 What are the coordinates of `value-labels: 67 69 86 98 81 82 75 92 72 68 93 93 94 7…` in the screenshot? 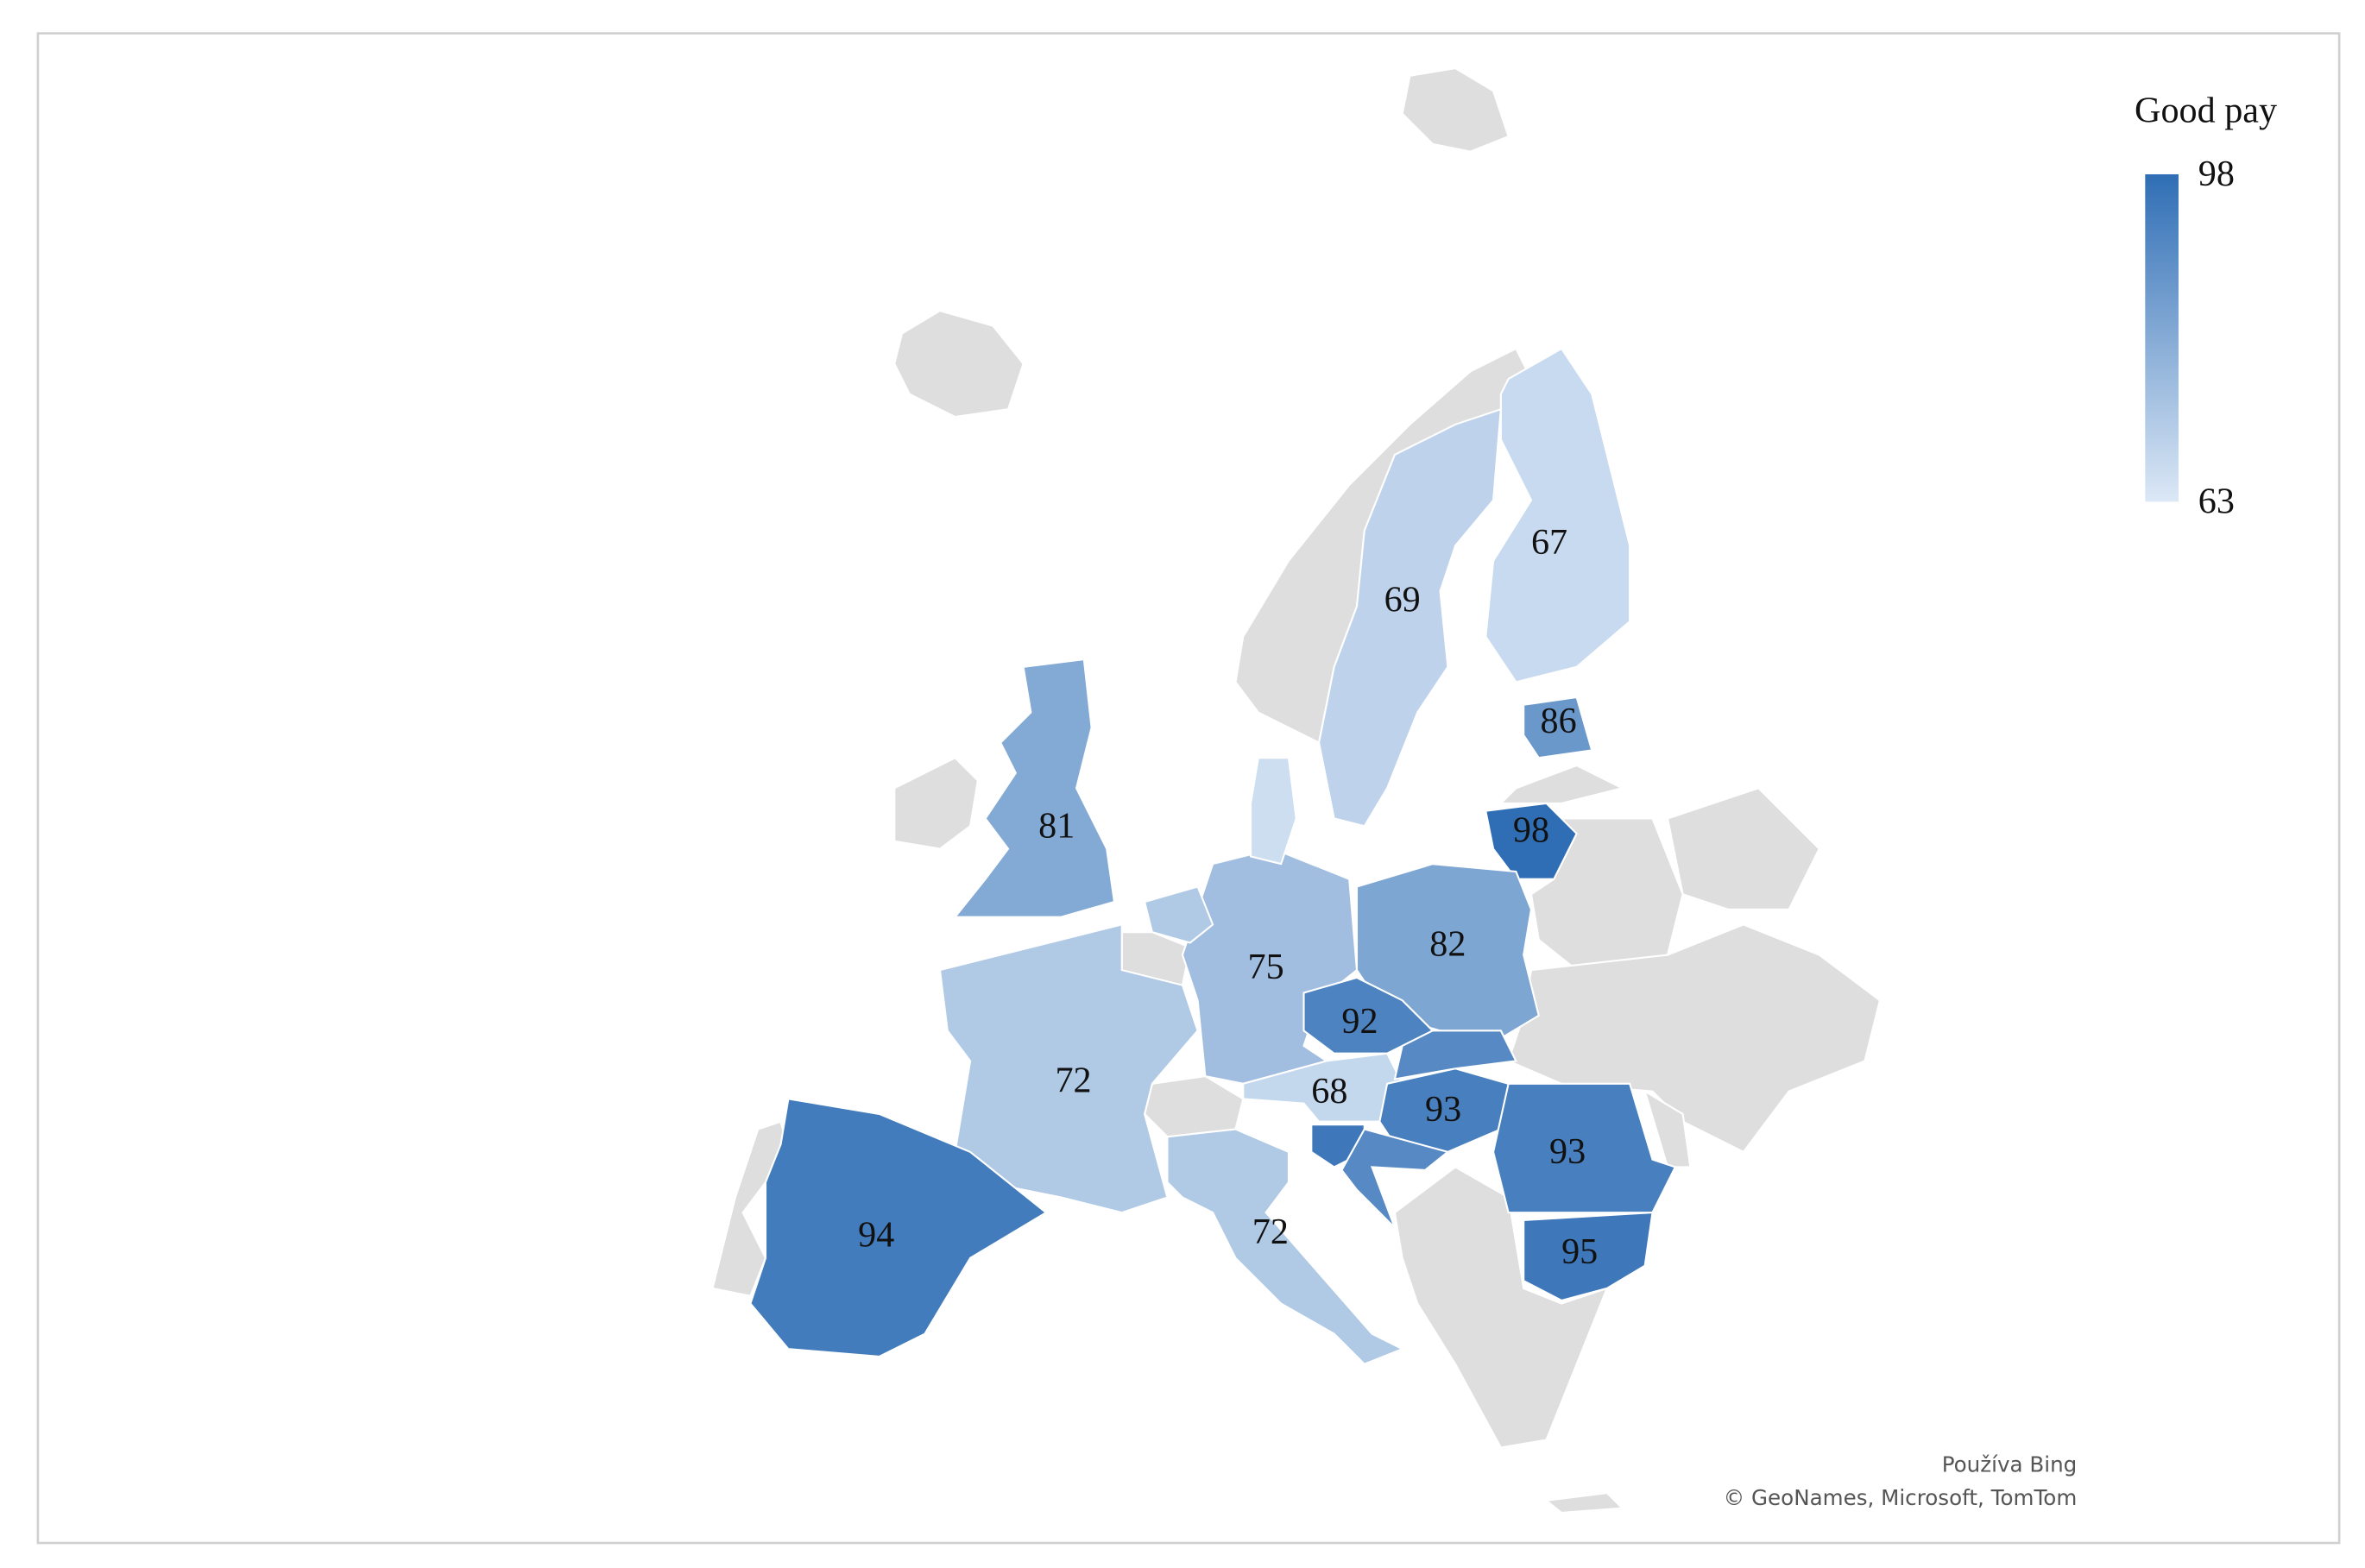 It's located at (1228, 897).